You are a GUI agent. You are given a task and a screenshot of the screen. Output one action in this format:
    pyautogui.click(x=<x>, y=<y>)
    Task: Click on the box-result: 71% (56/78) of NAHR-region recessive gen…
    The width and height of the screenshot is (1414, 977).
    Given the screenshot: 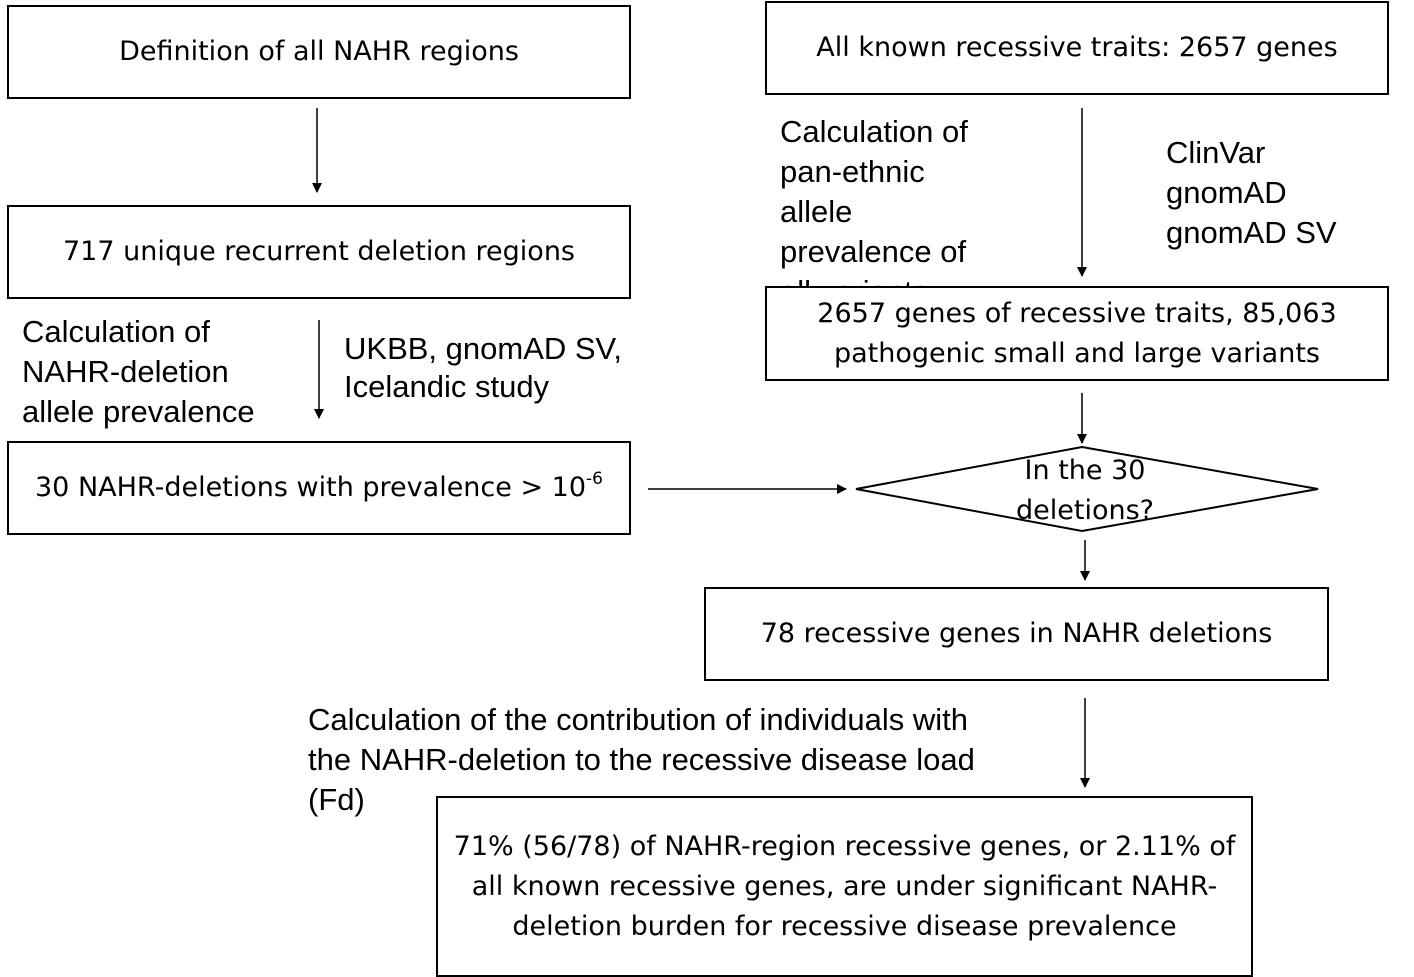 What is the action you would take?
    pyautogui.click(x=844, y=886)
    